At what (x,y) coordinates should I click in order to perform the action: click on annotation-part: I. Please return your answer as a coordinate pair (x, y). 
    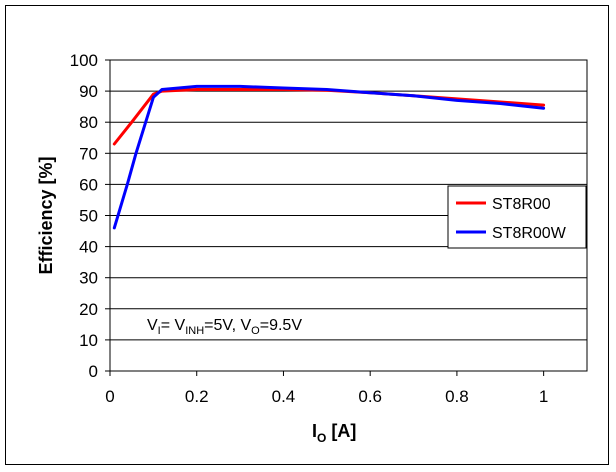
    Looking at the image, I should click on (159, 331).